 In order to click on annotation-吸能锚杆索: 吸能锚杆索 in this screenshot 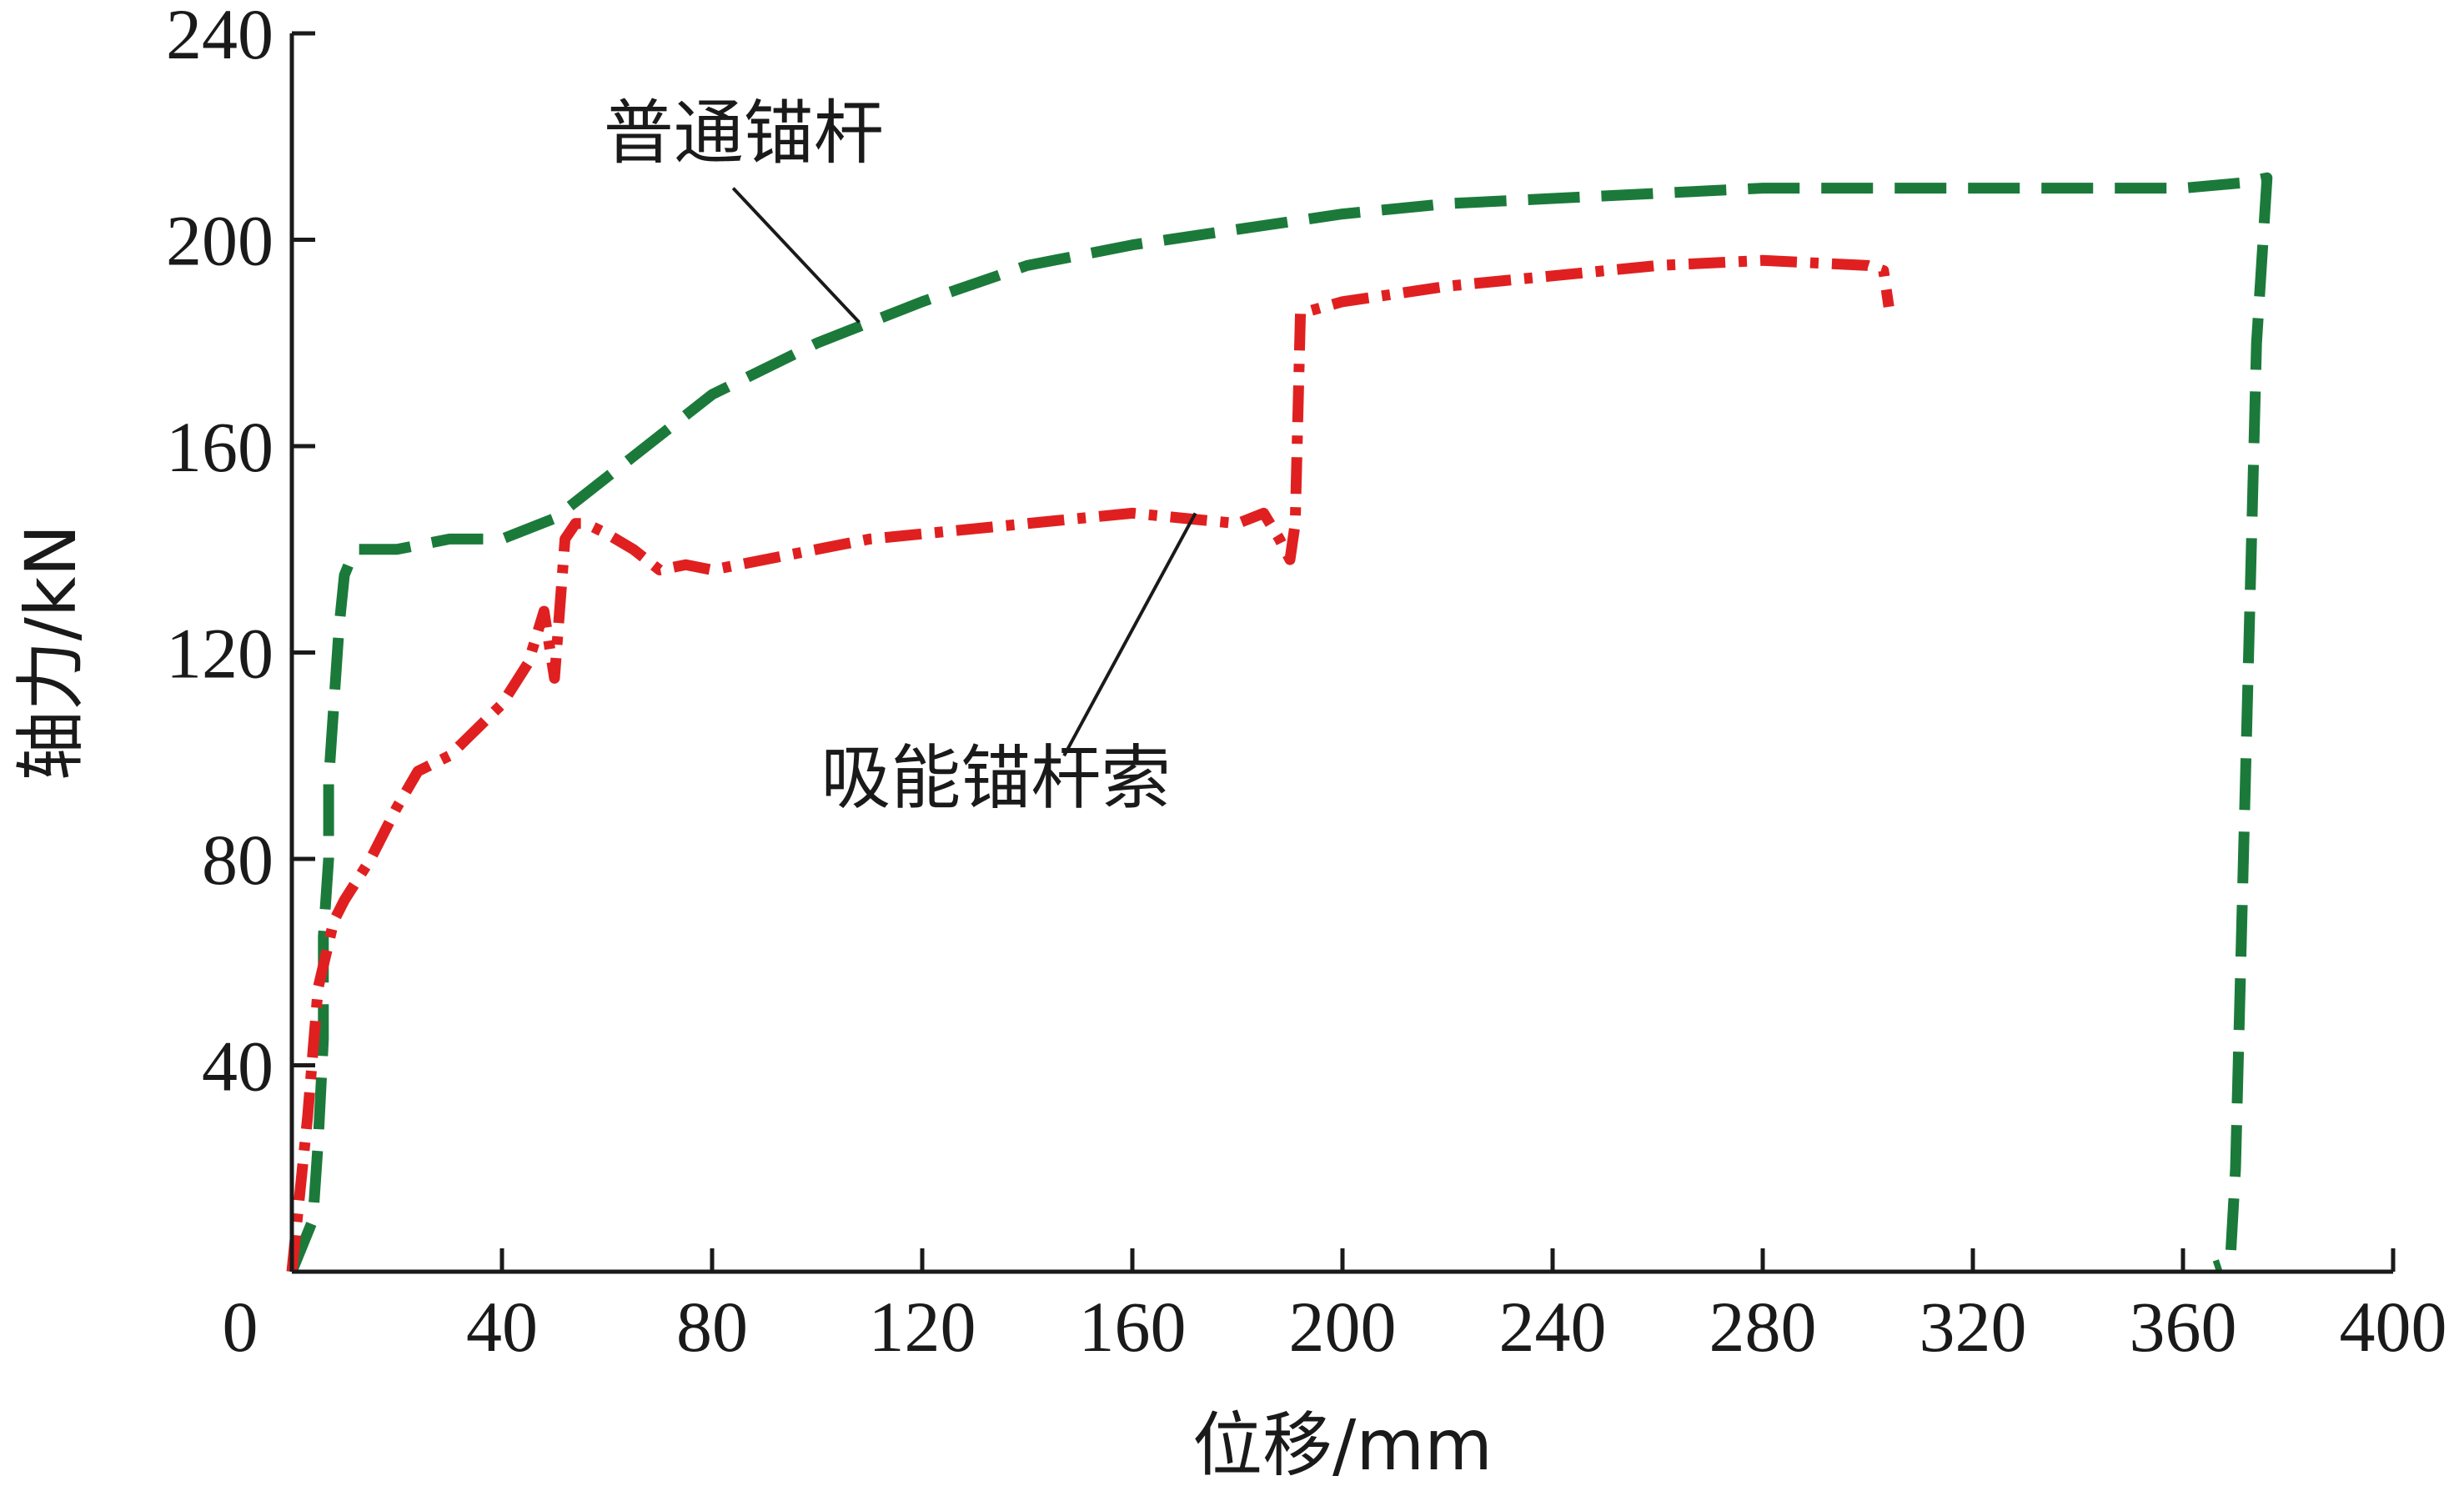, I will do `click(1008, 665)`.